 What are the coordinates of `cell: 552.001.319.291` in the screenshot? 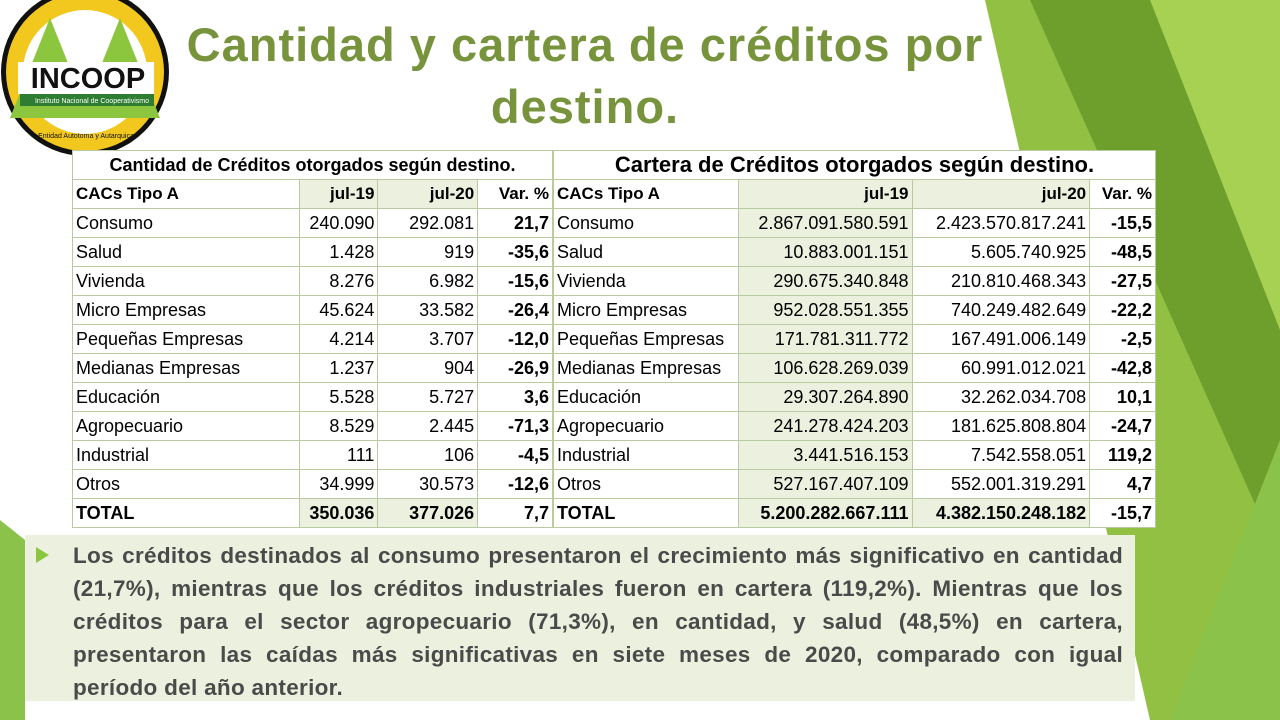 It's located at (1001, 484).